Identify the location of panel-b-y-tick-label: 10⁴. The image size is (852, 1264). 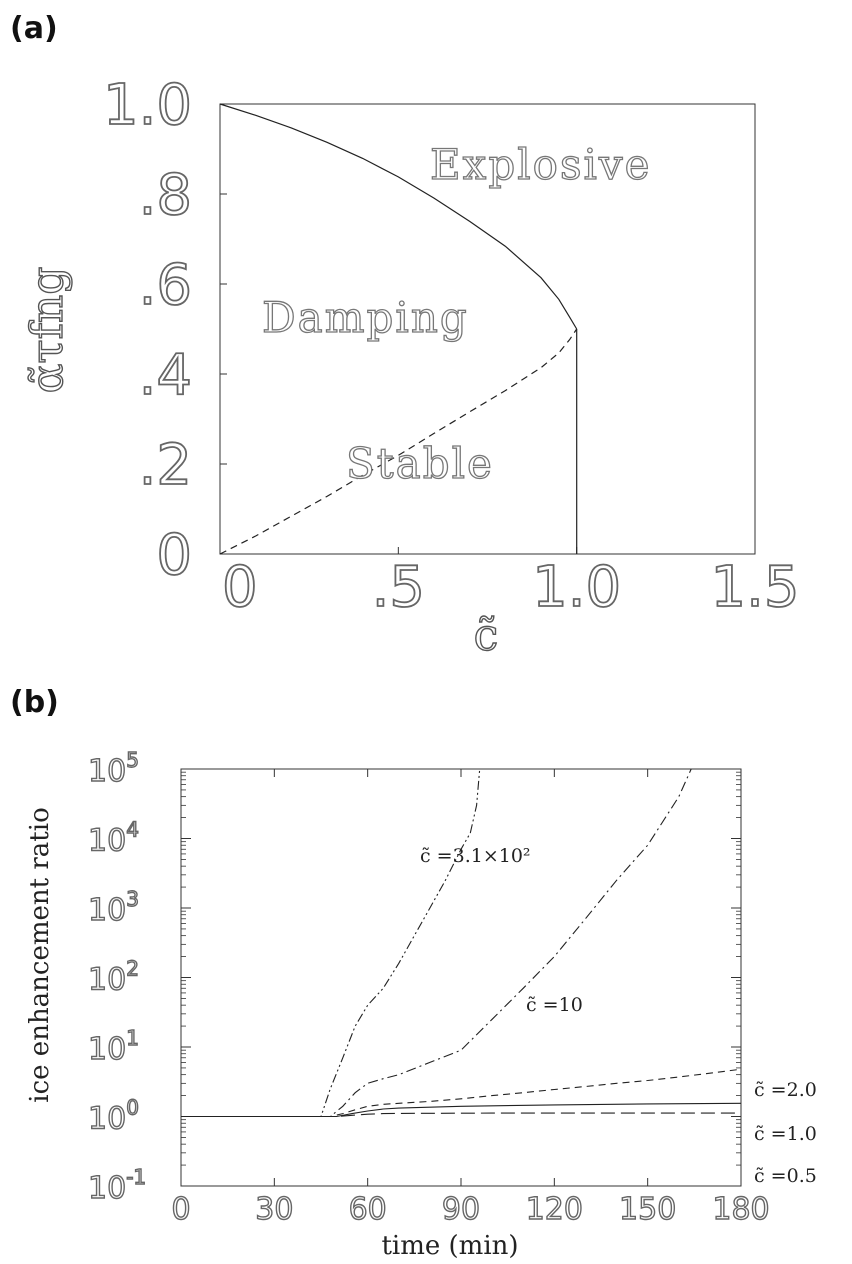
(113, 838).